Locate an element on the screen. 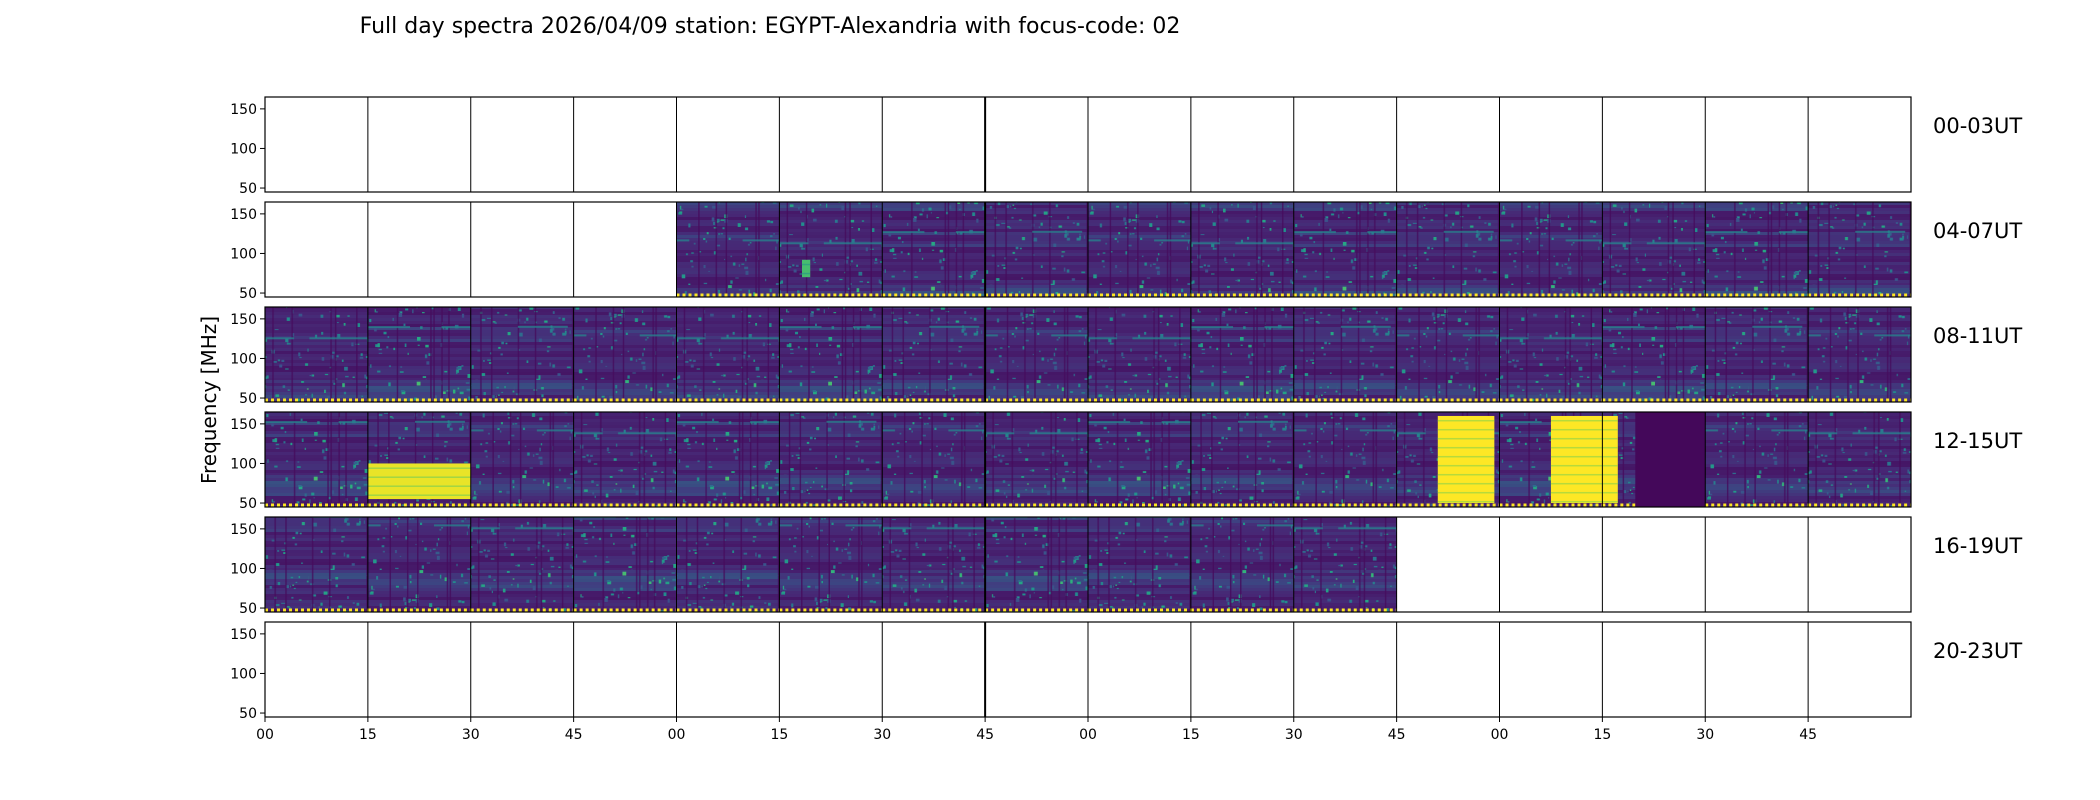 Image resolution: width=2100 pixels, height=800 pixels. spectra-row: 50 100 150 16-19UT is located at coordinates (1126, 566).